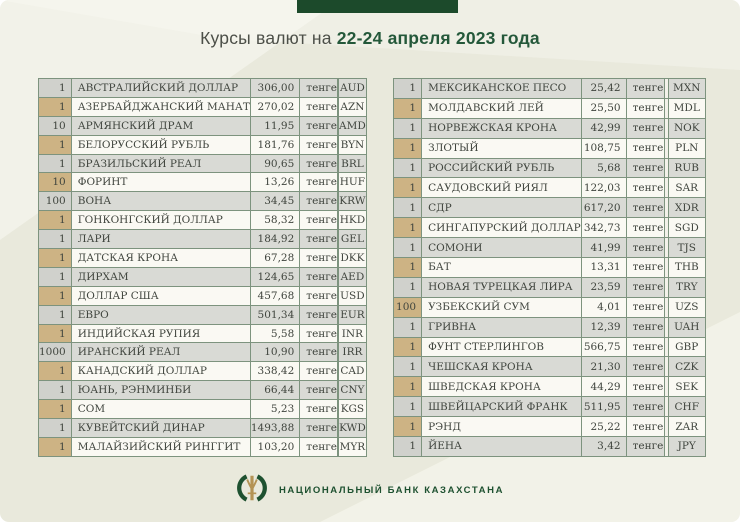  What do you see at coordinates (202, 239) in the screenshot?
I see `table-row: 1 ЛАРИ 184,92 тенге GEL` at bounding box center [202, 239].